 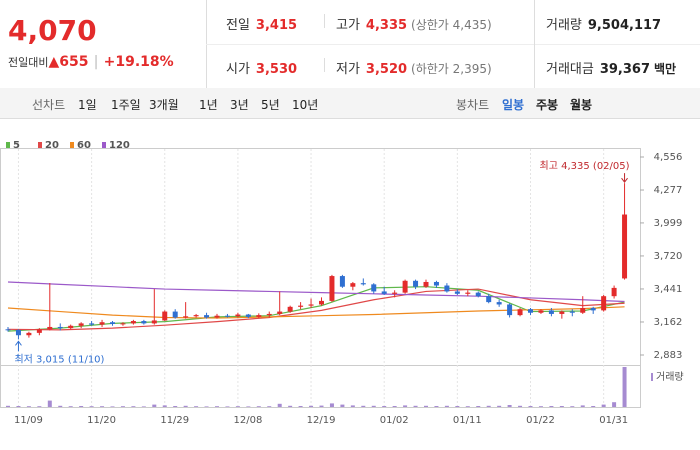 What do you see at coordinates (164, 105) in the screenshot?
I see `period-tab: 3개월` at bounding box center [164, 105].